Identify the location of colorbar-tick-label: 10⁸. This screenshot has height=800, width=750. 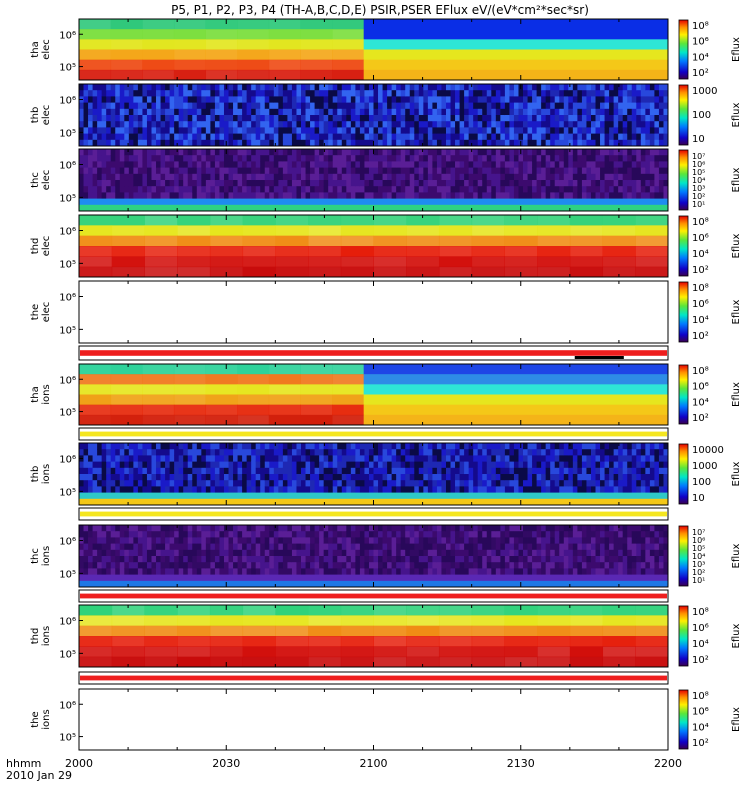
(700, 288).